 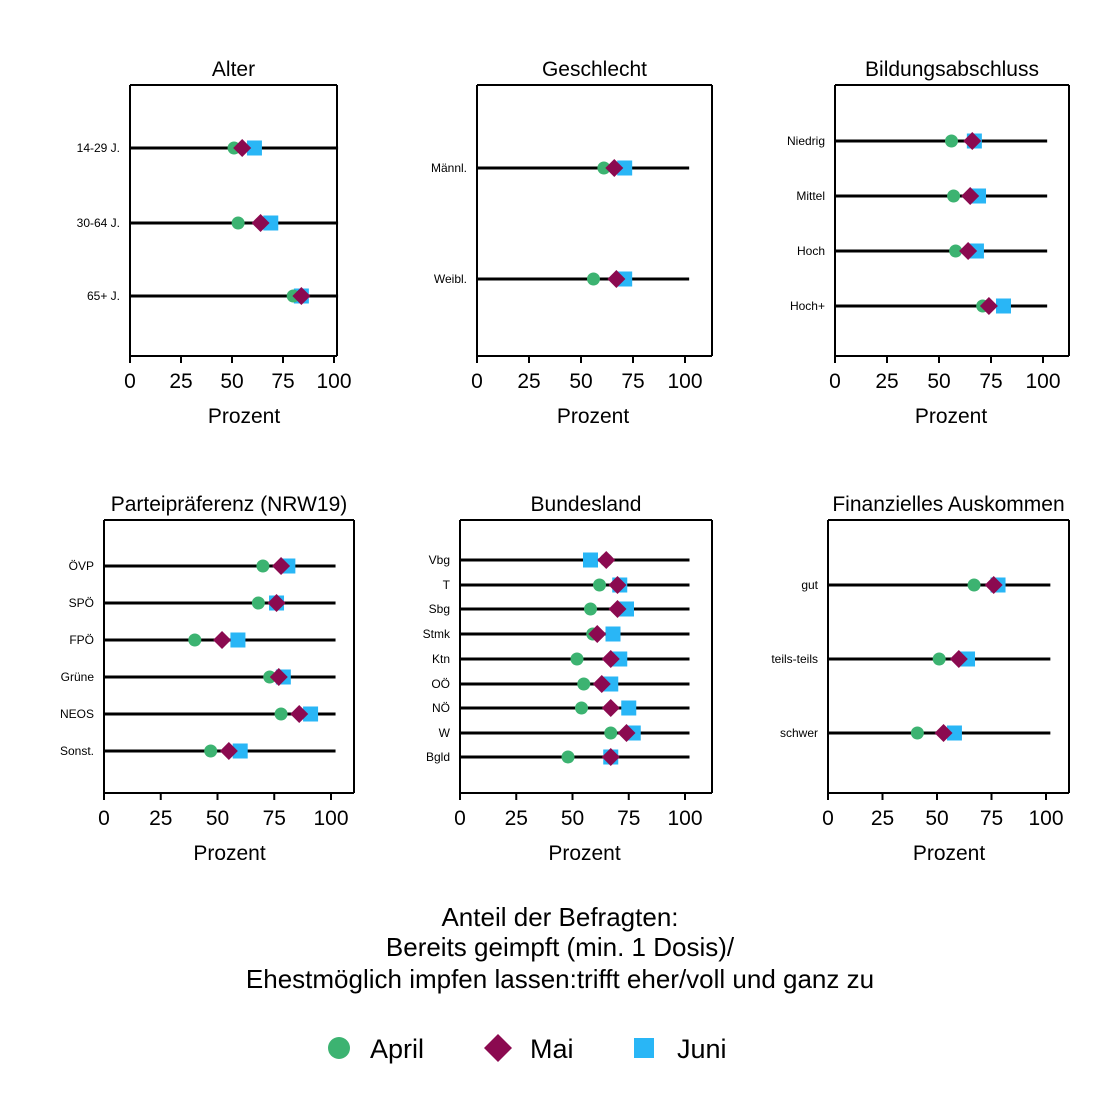 I want to click on row-65-j: 65+ J., so click(x=213, y=296).